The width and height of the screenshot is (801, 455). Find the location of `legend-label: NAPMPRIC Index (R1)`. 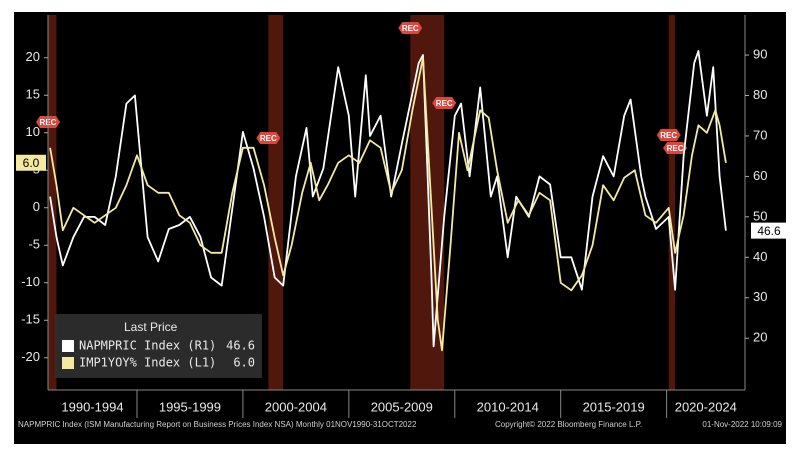

legend-label: NAPMPRIC Index (R1) is located at coordinates (147, 346).